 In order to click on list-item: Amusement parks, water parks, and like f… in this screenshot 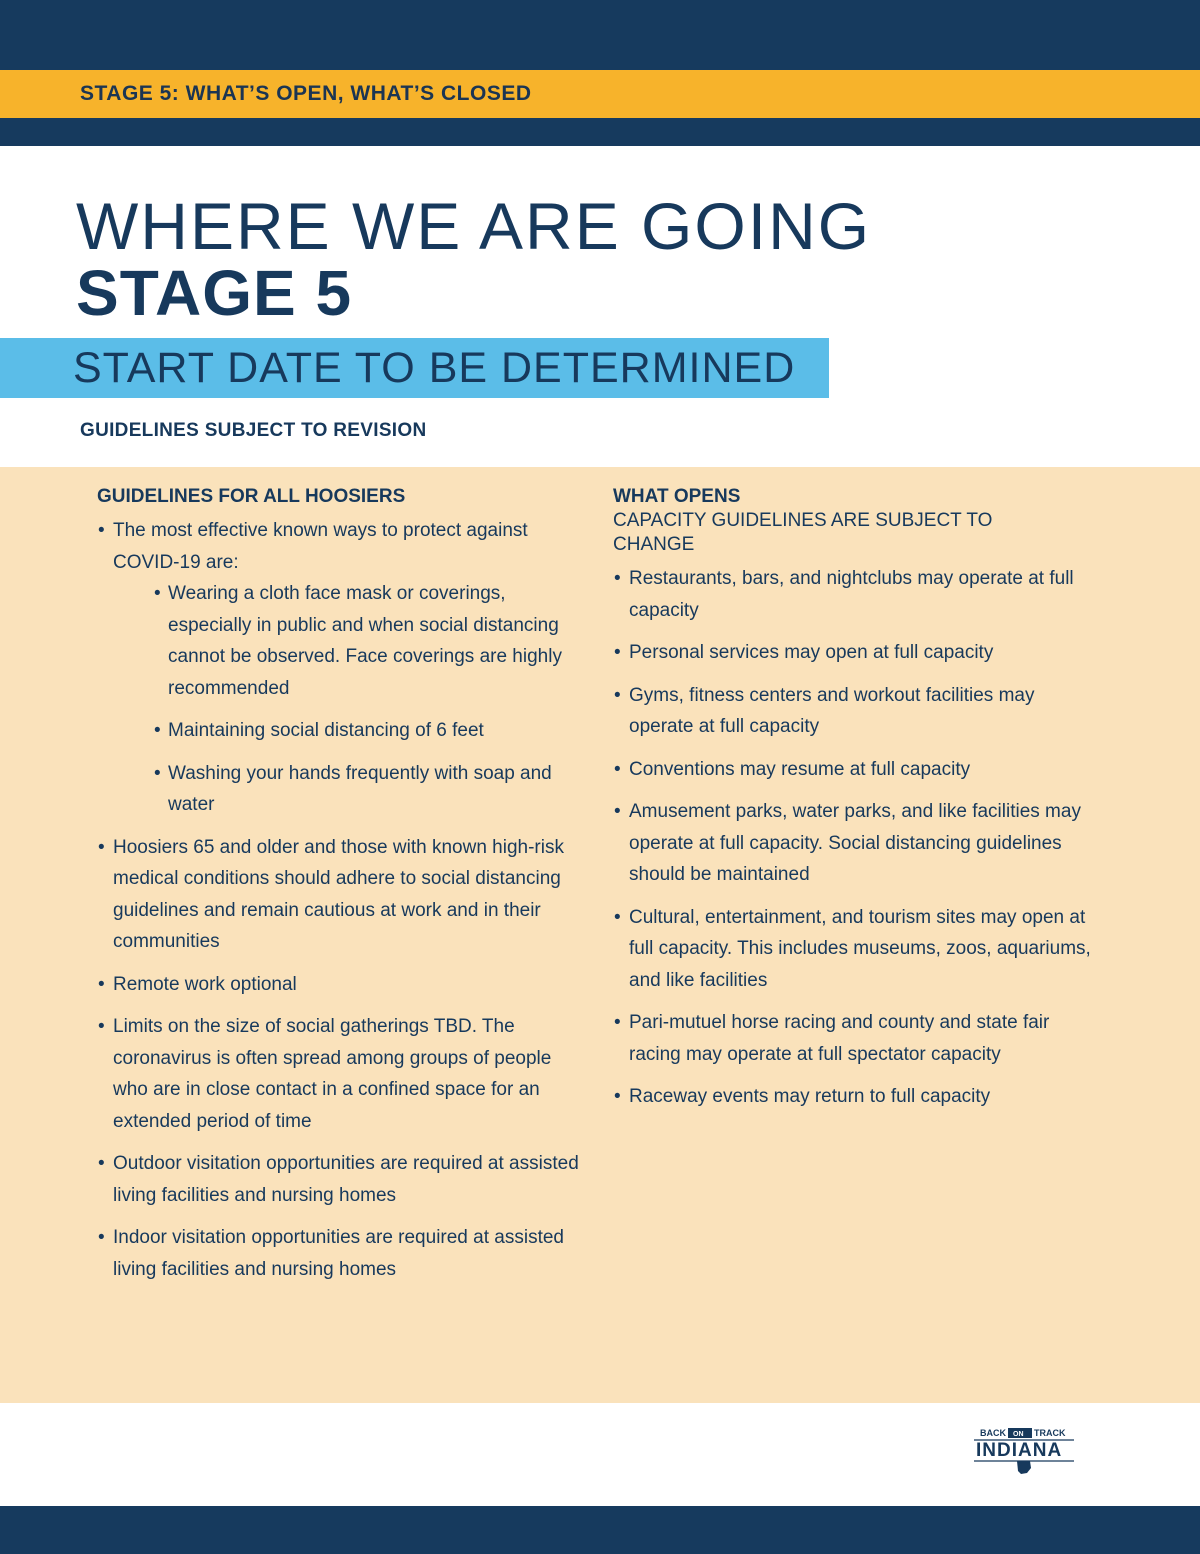, I will do `click(858, 843)`.